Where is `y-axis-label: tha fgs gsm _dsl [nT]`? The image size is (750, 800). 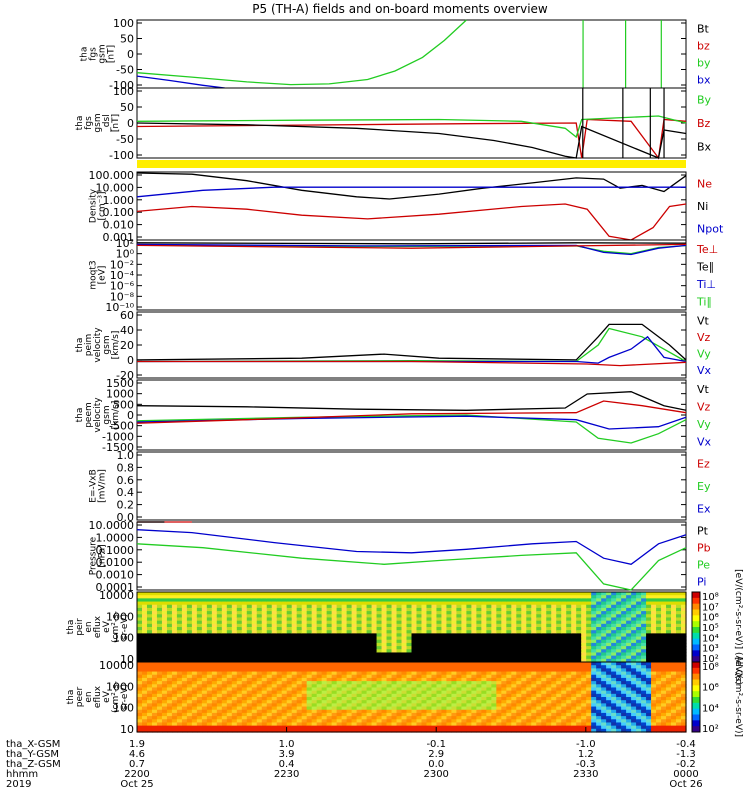 y-axis-label: tha fgs gsm _dsl [nT] is located at coordinates (98, 122).